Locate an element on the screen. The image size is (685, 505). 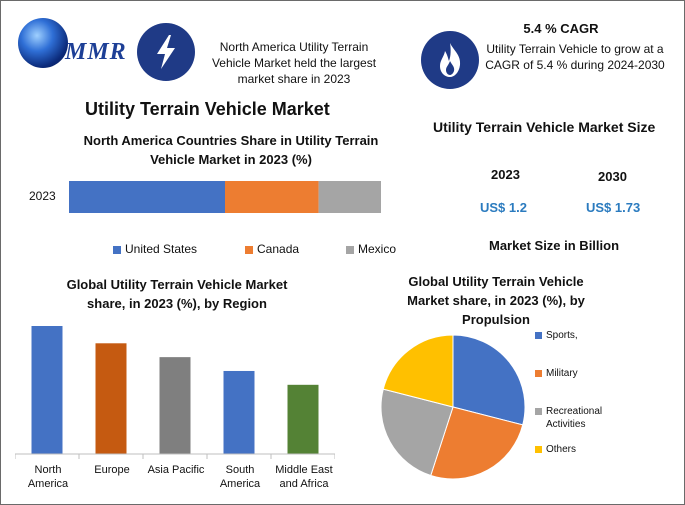
chart1-legend-canada: Canada is located at coordinates (272, 249).